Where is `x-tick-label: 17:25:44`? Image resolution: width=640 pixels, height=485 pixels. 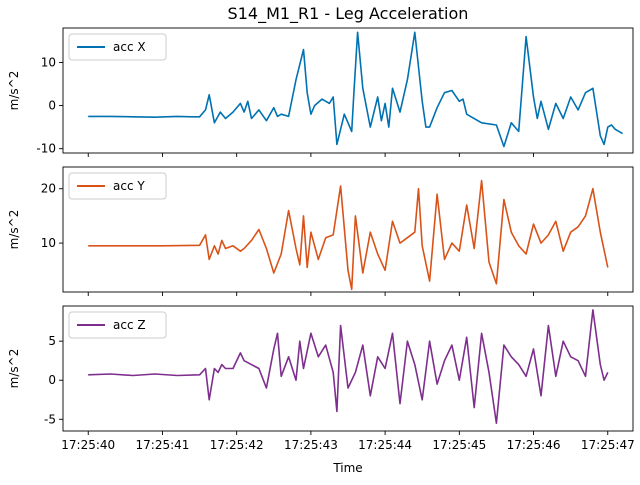
x-tick-label: 17:25:44 is located at coordinates (385, 445).